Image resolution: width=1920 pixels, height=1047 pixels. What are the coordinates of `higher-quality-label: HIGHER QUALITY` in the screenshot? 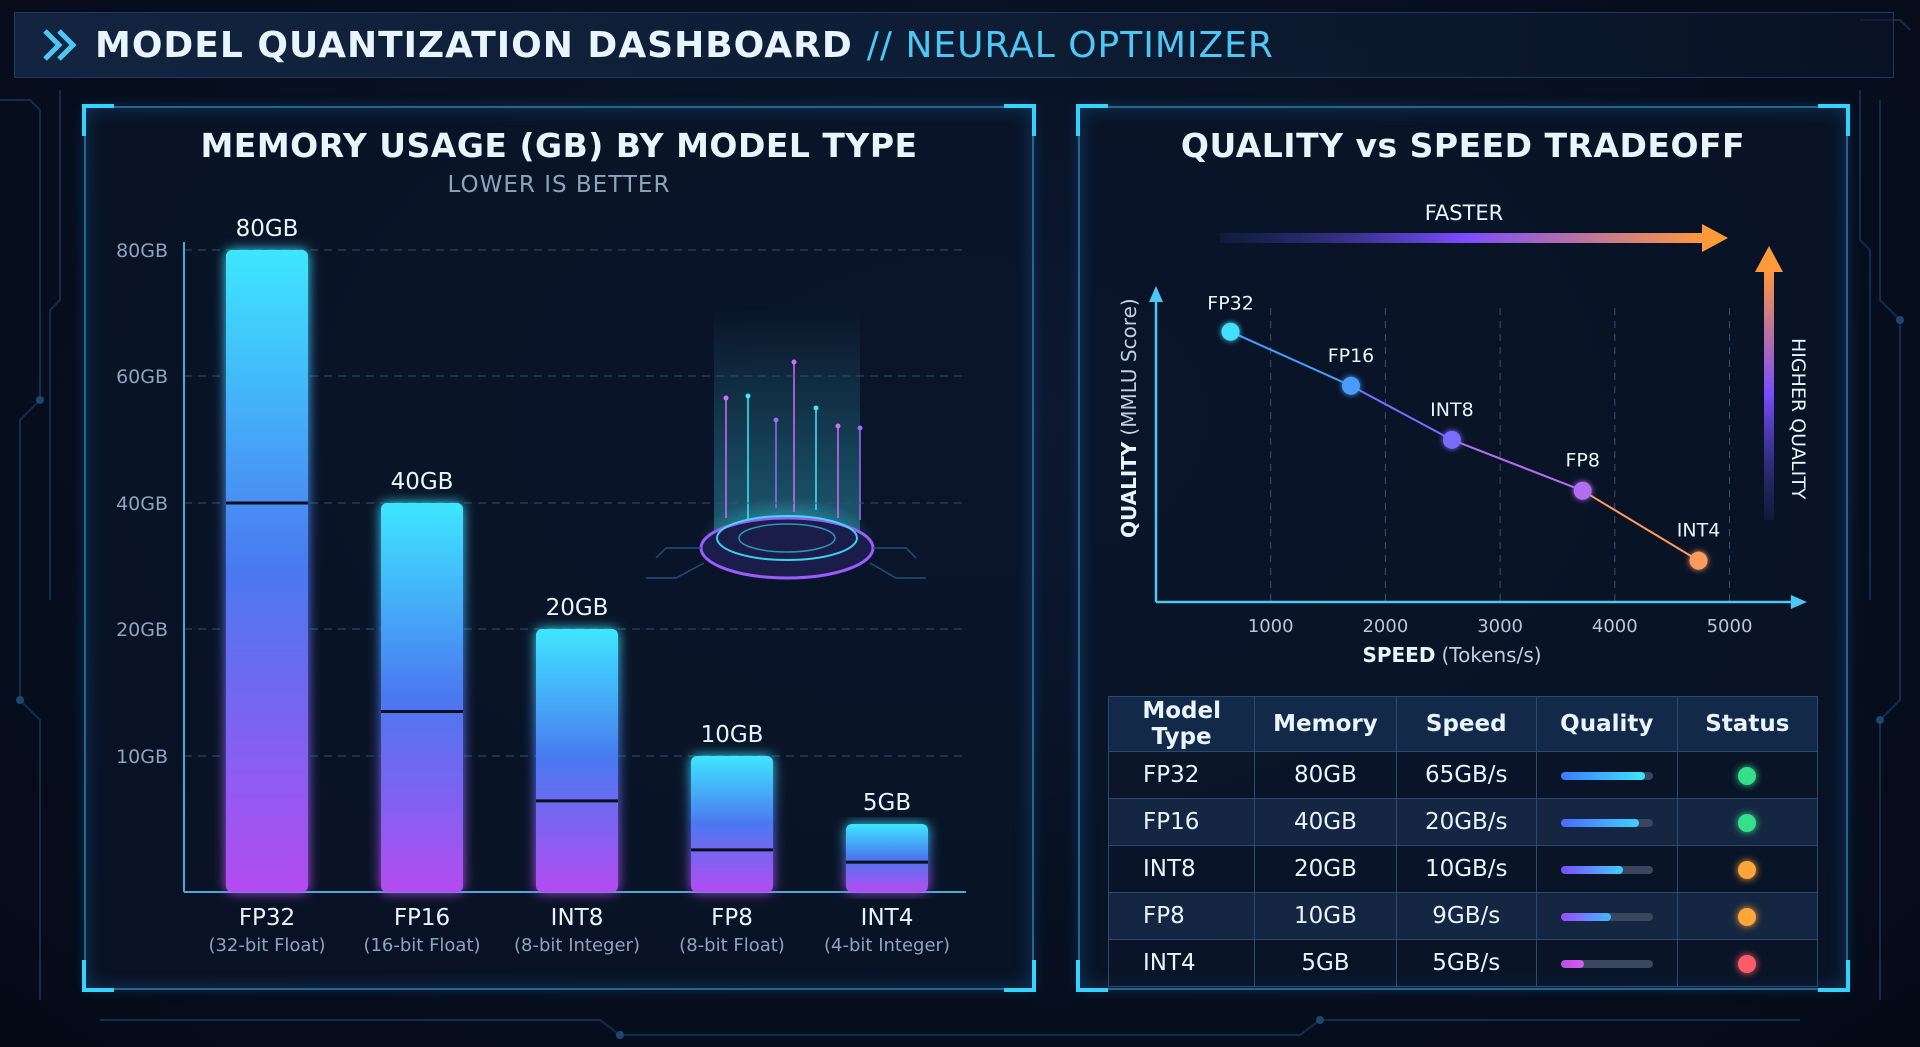 It's located at (1798, 419).